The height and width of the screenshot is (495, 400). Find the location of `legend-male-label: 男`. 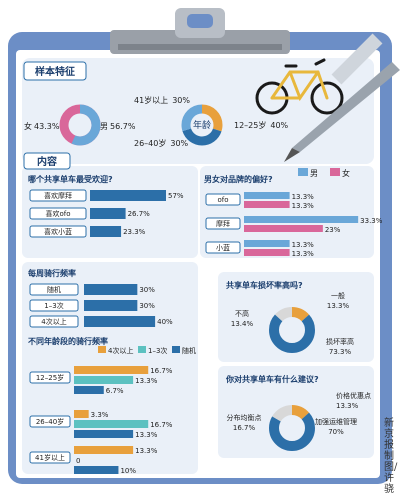

legend-male-label: 男 is located at coordinates (314, 173).